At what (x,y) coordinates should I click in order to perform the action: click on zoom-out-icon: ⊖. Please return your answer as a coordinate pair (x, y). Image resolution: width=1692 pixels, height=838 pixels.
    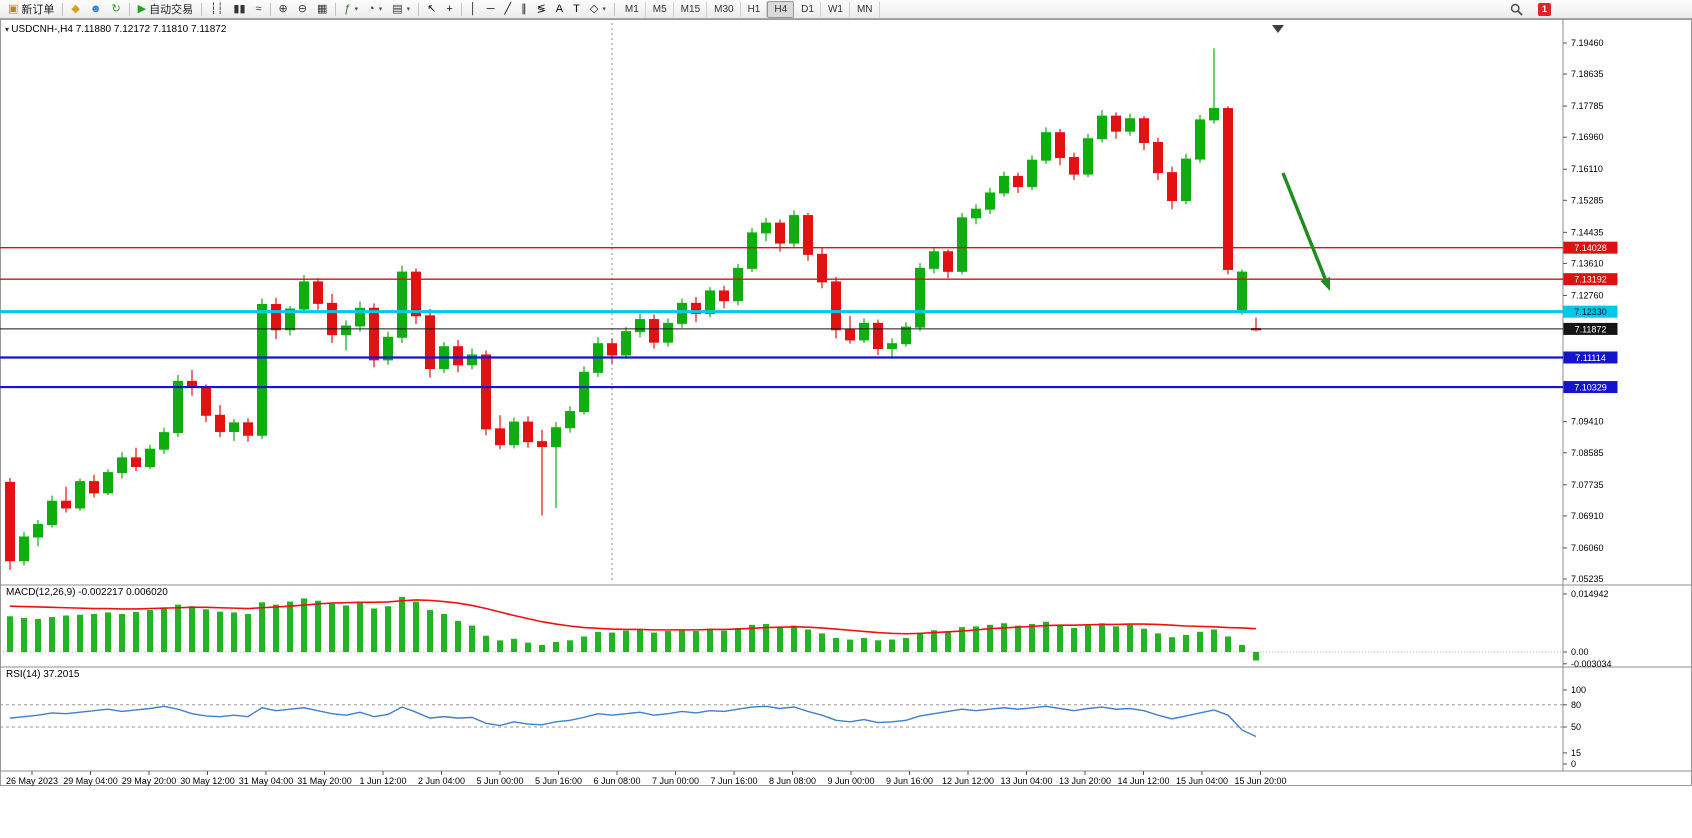
    Looking at the image, I should click on (302, 8).